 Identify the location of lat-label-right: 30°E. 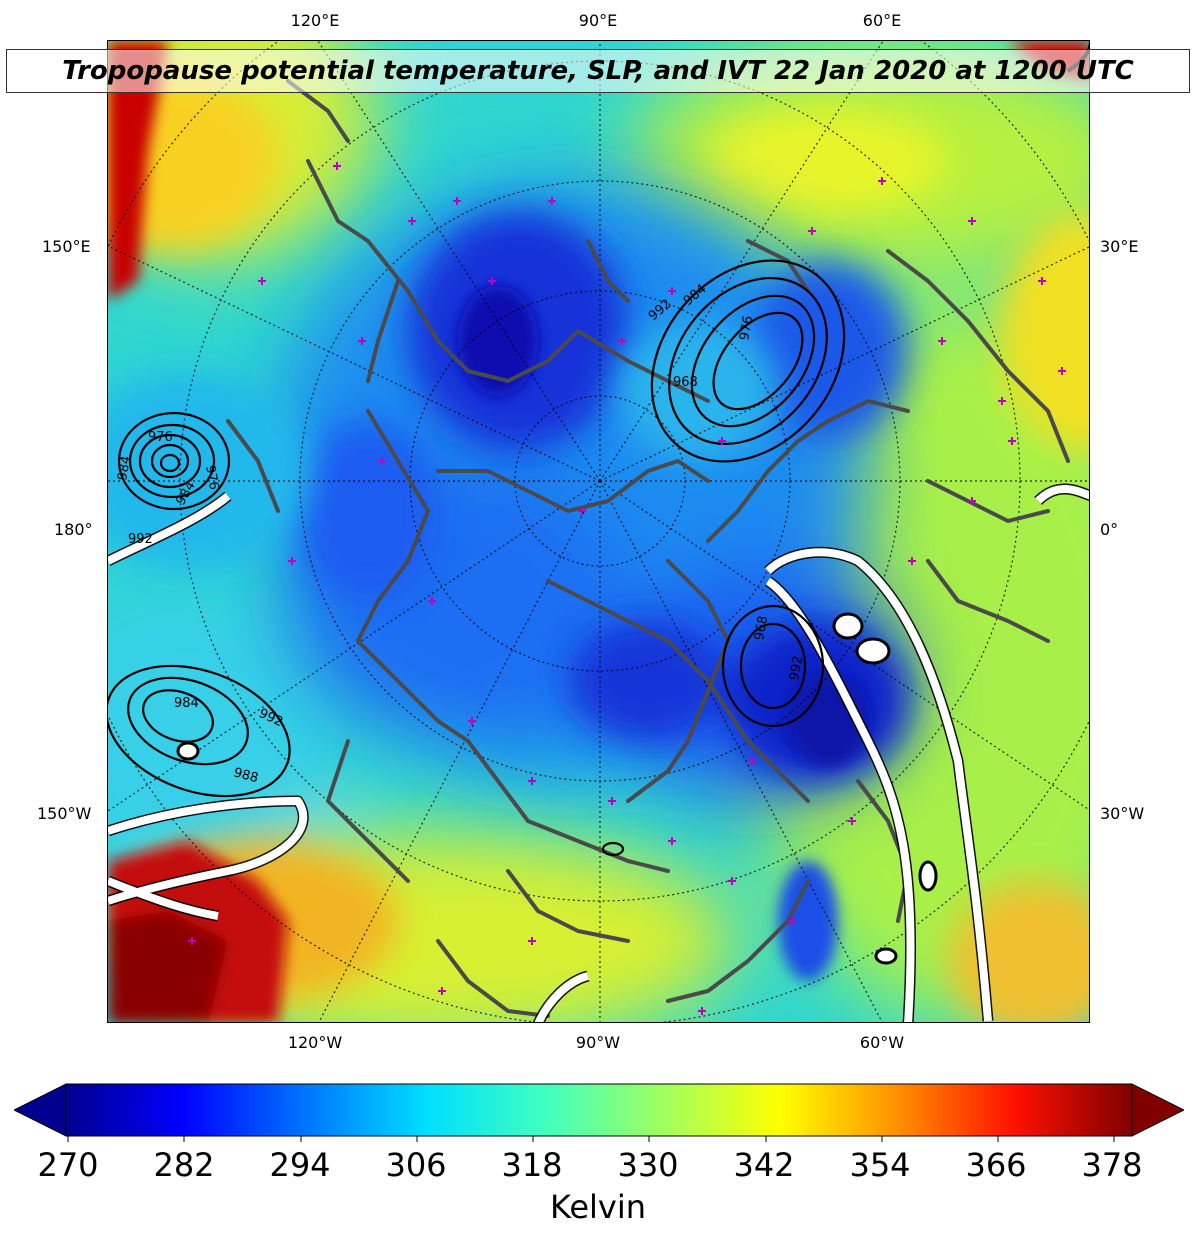
(1119, 246).